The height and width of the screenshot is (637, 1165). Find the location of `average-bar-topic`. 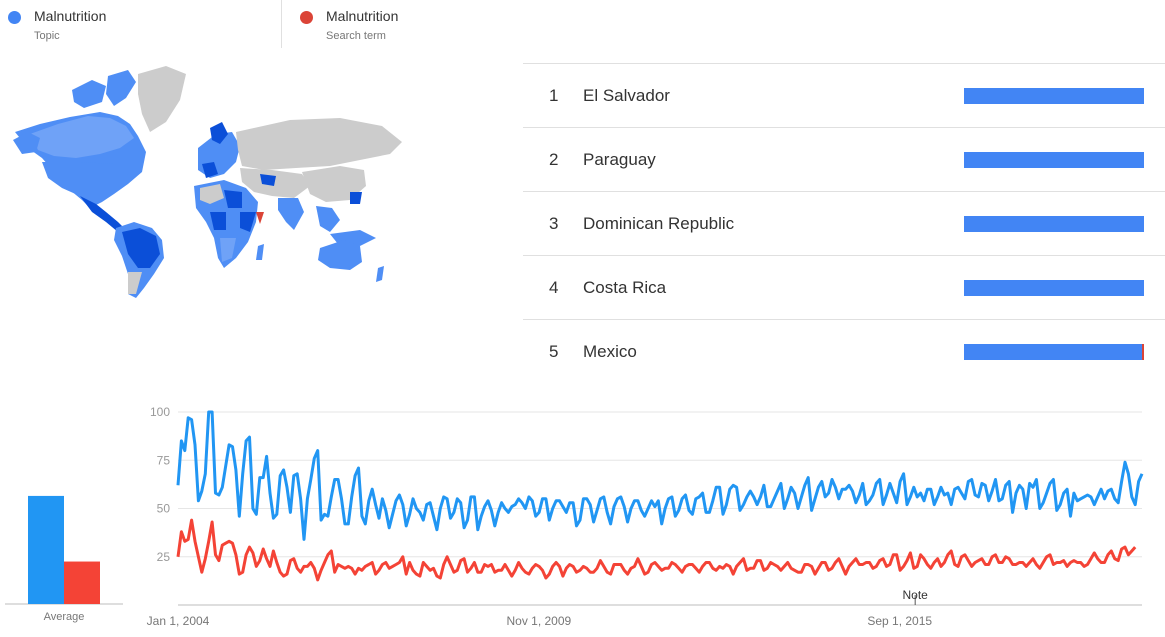

average-bar-topic is located at coordinates (46, 549).